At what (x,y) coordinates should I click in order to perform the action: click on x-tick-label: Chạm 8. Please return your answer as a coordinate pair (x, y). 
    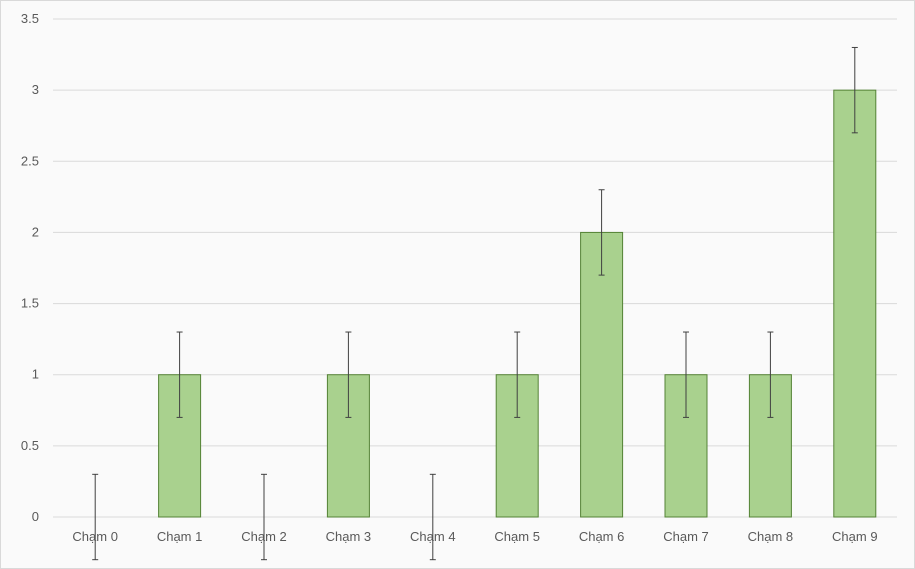
    Looking at the image, I should click on (771, 536).